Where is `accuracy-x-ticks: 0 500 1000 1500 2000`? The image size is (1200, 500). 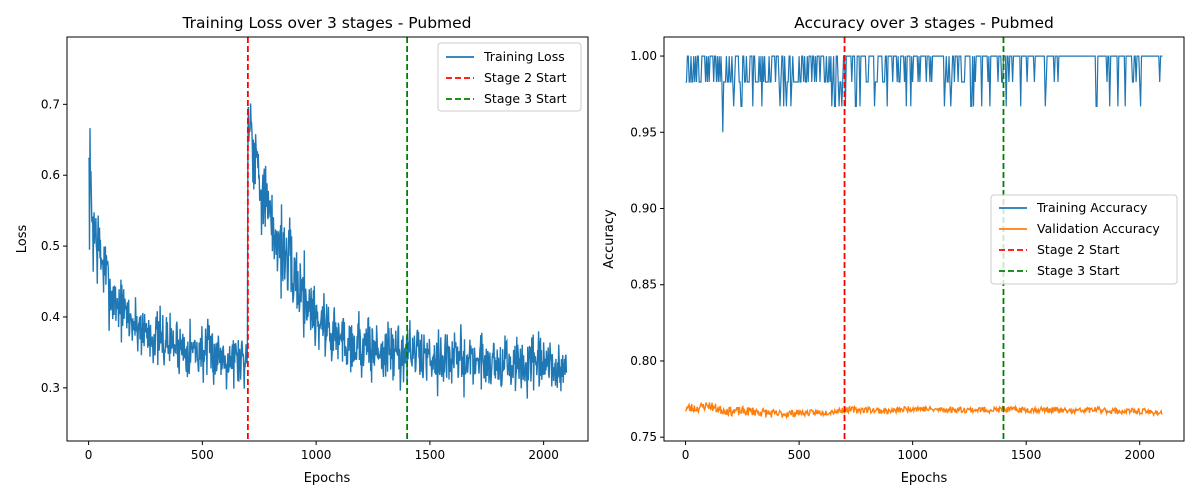
accuracy-x-ticks: 0 500 1000 1500 2000 is located at coordinates (918, 451).